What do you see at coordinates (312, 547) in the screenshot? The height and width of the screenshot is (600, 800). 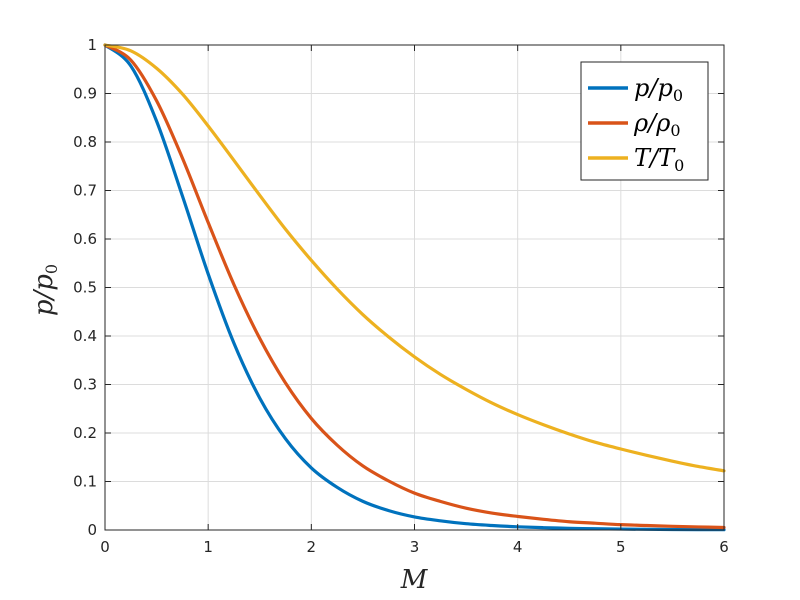 I see `x-tick-label: 2` at bounding box center [312, 547].